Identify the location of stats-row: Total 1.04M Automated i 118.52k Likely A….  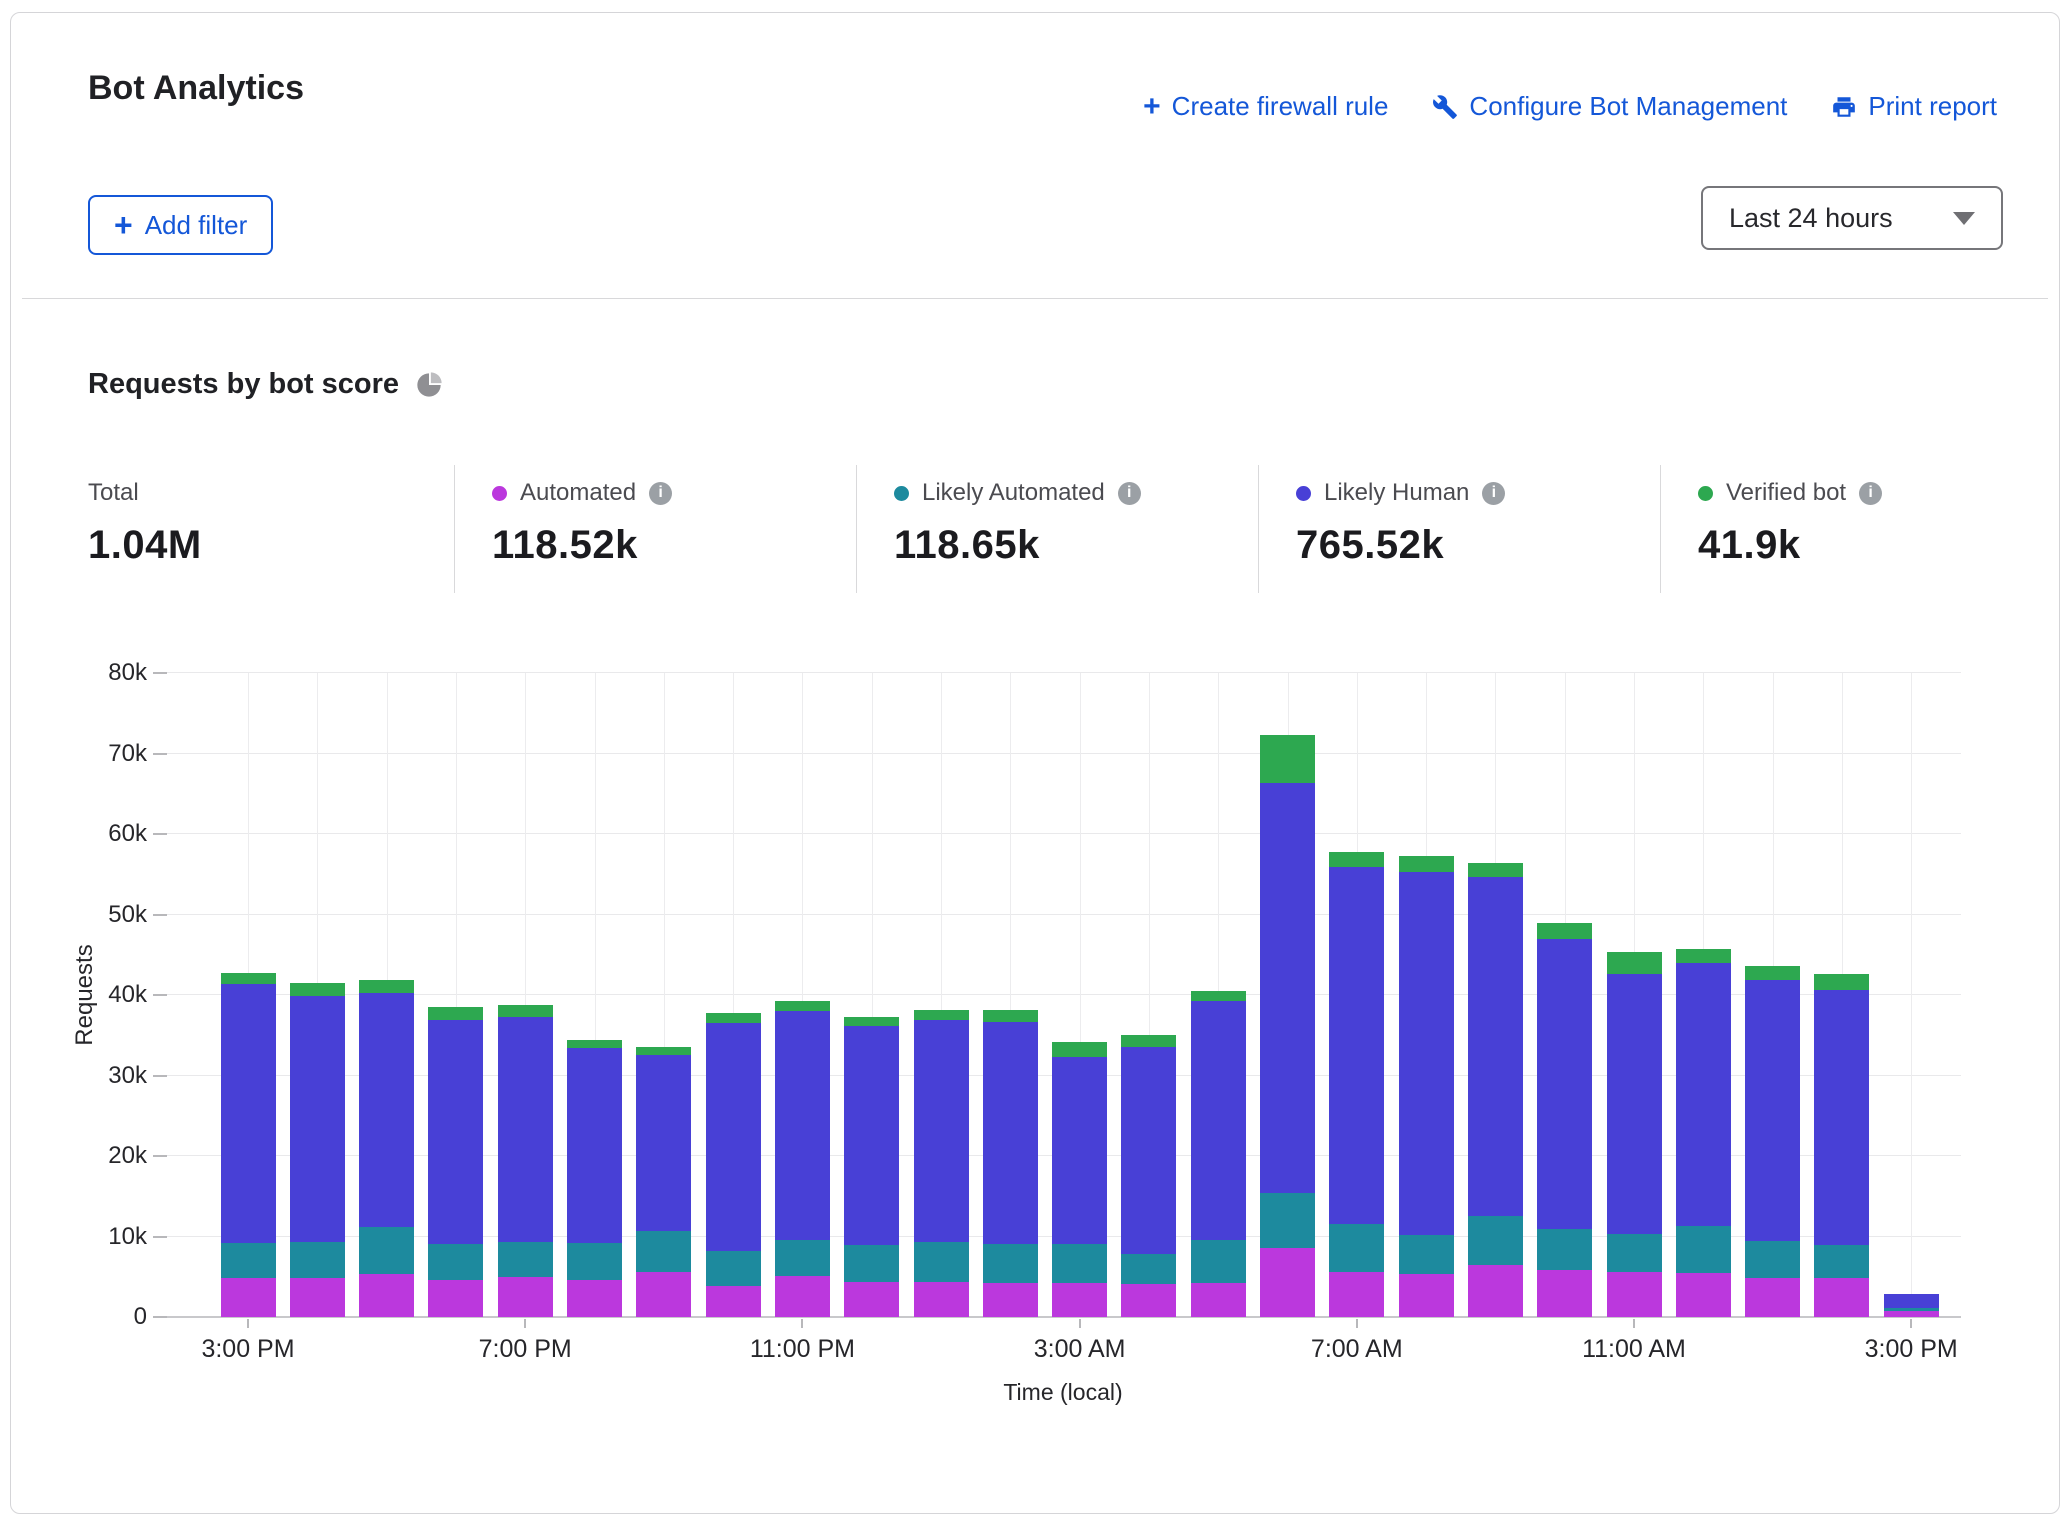
(1042, 529).